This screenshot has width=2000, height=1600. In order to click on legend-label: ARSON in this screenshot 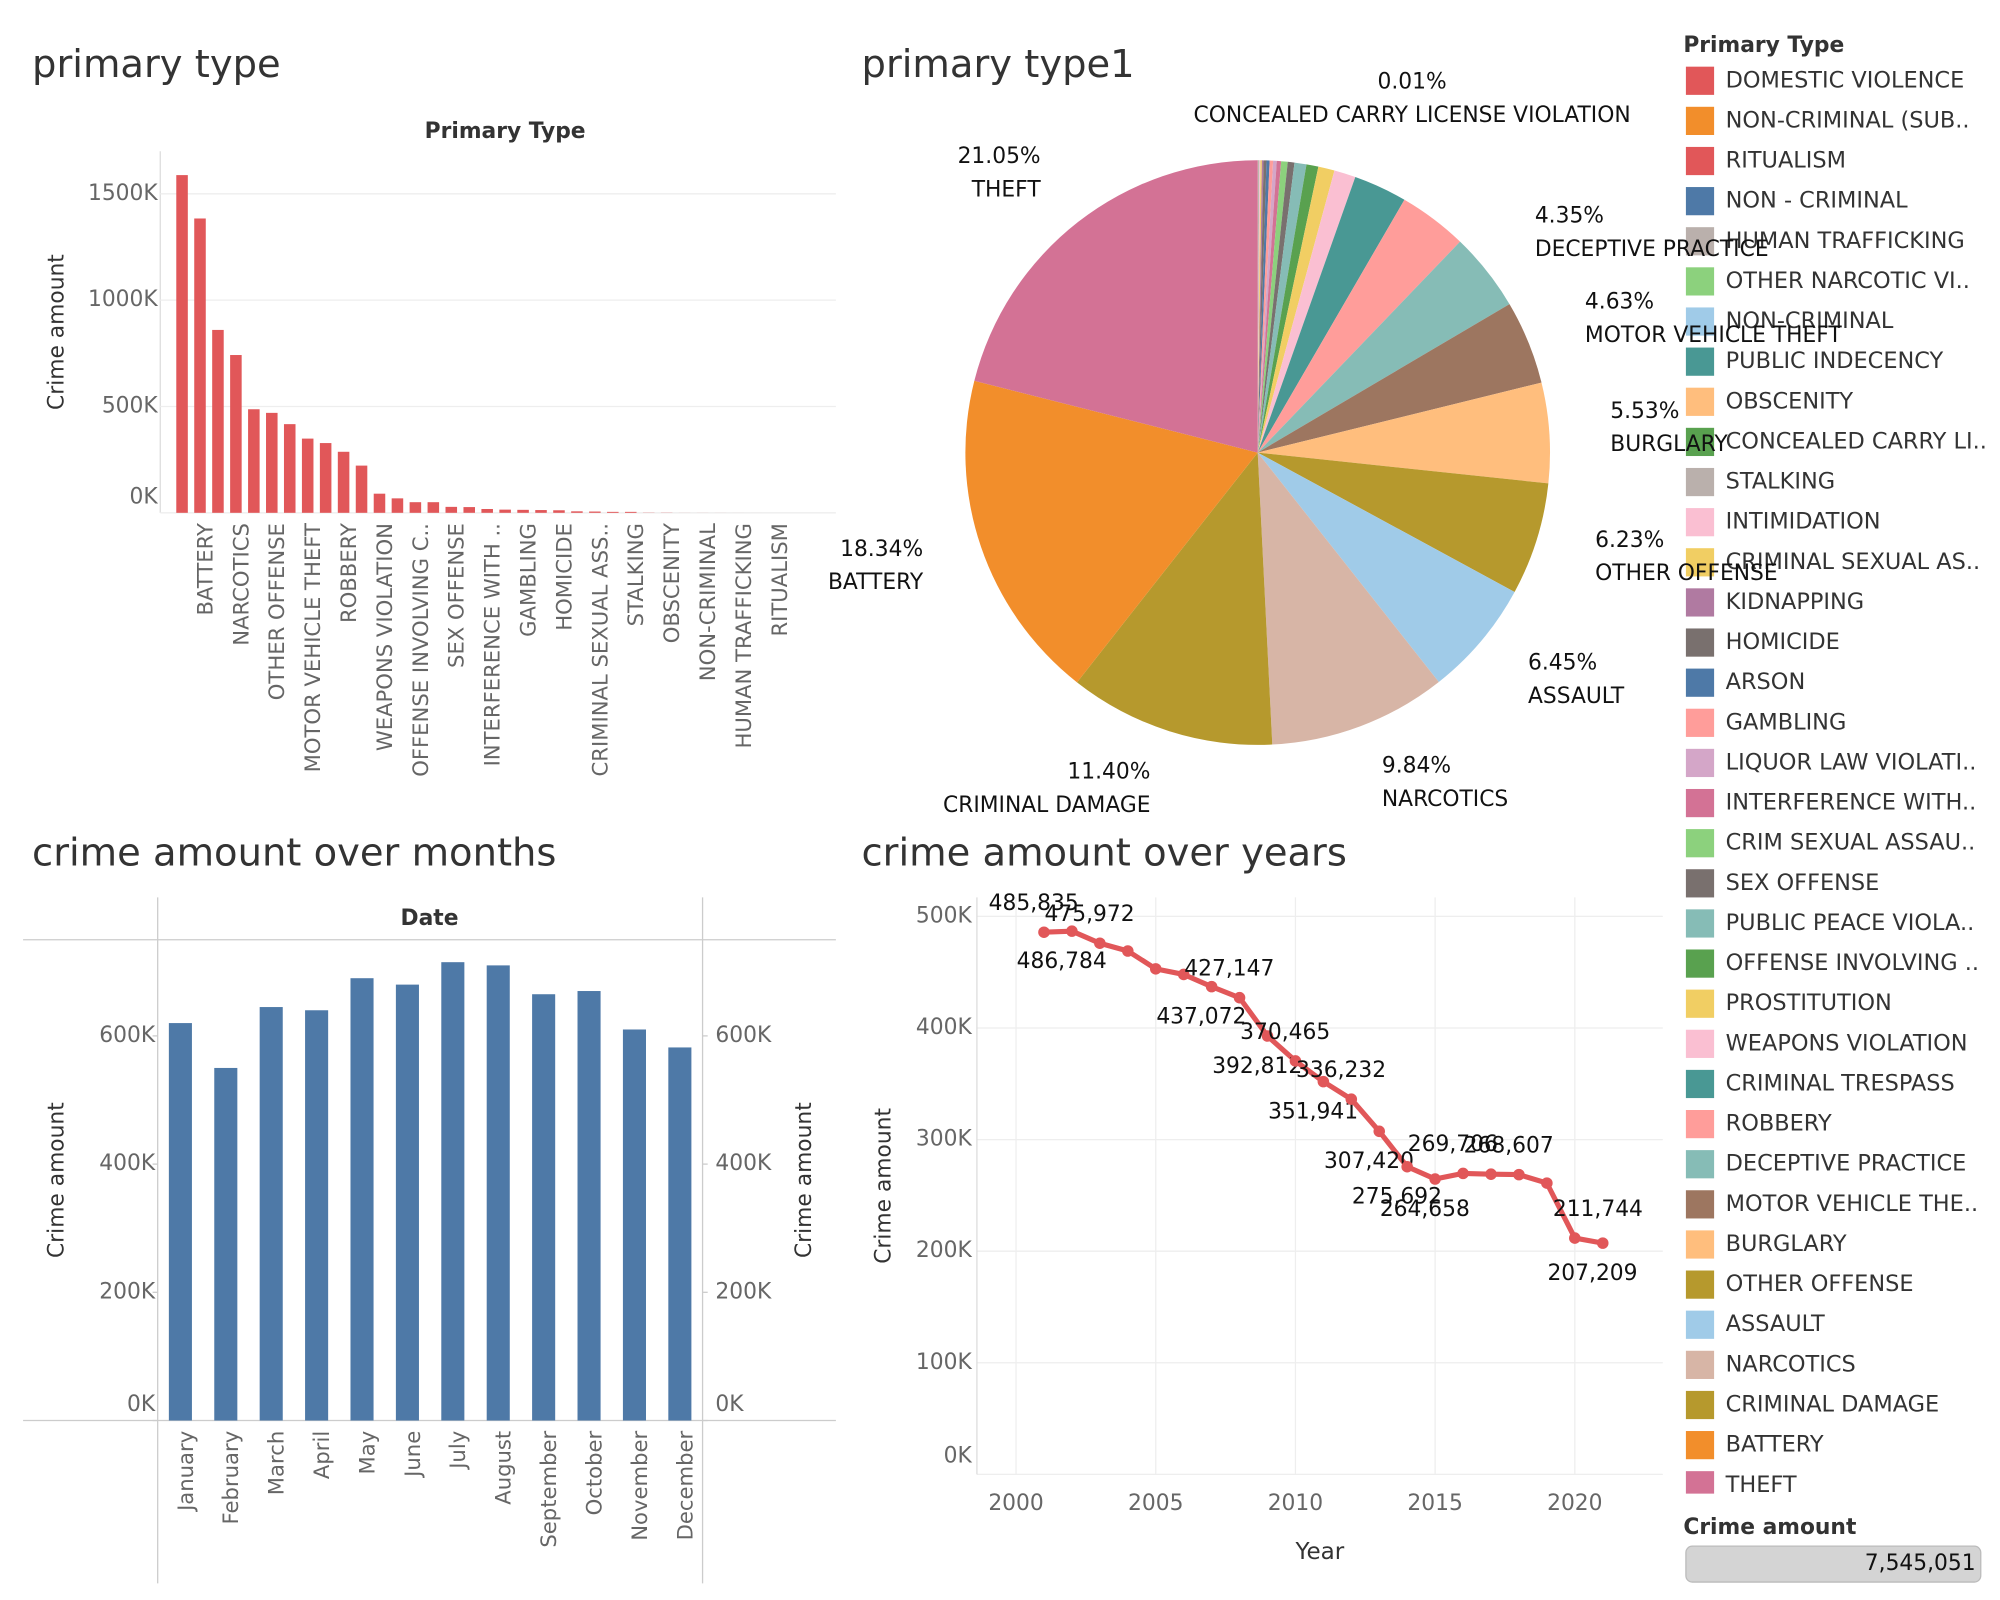, I will do `click(1766, 682)`.